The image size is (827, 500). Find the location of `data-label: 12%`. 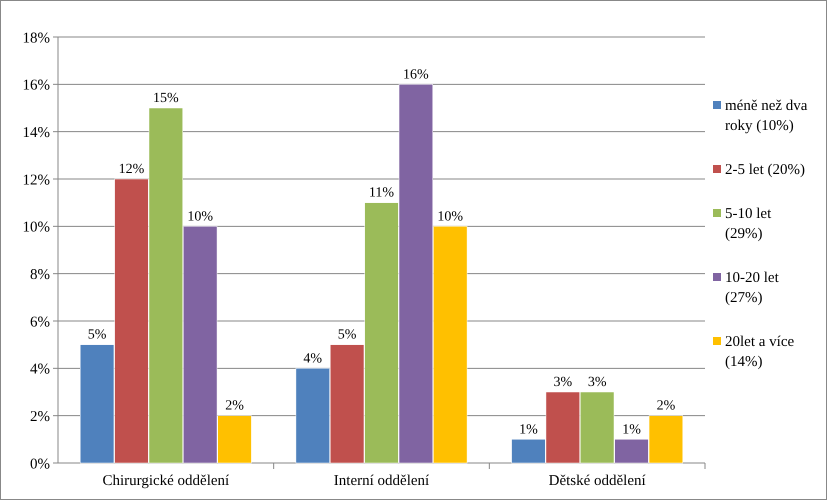

data-label: 12% is located at coordinates (131, 169).